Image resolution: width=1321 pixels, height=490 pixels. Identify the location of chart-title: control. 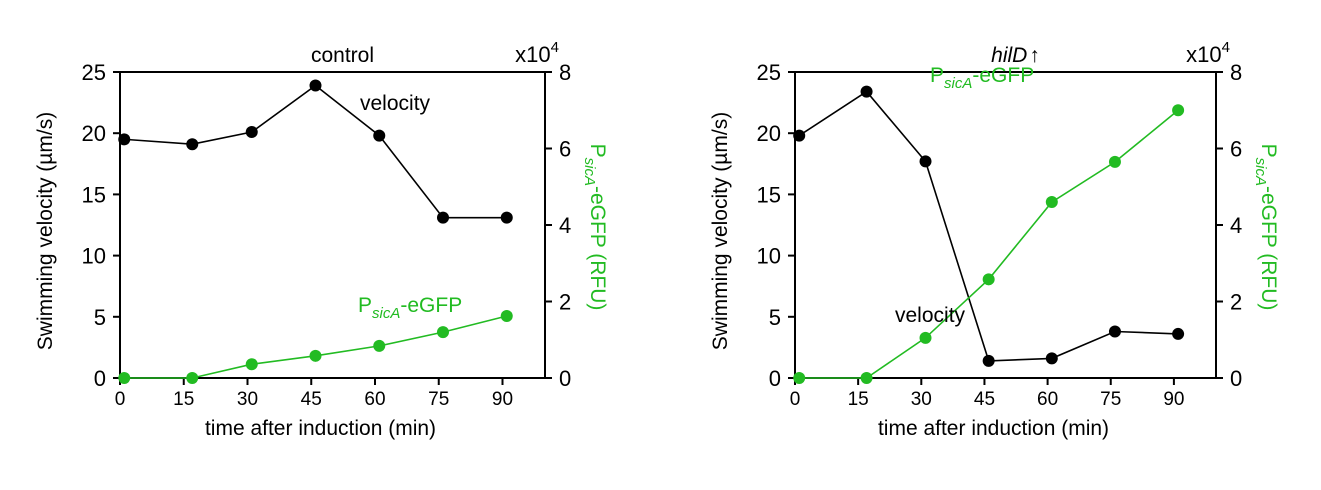
(342, 55).